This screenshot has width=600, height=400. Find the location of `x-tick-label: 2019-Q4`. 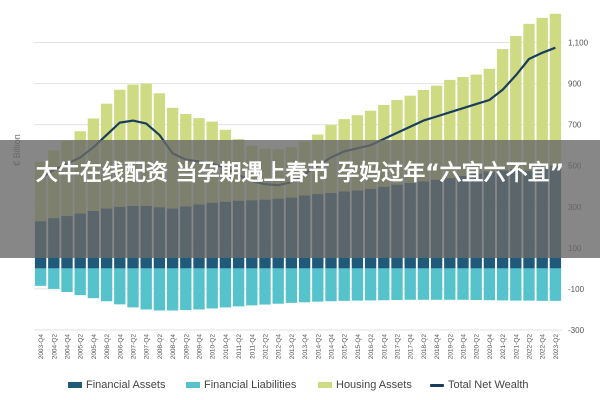

x-tick-label: 2019-Q4 is located at coordinates (464, 347).